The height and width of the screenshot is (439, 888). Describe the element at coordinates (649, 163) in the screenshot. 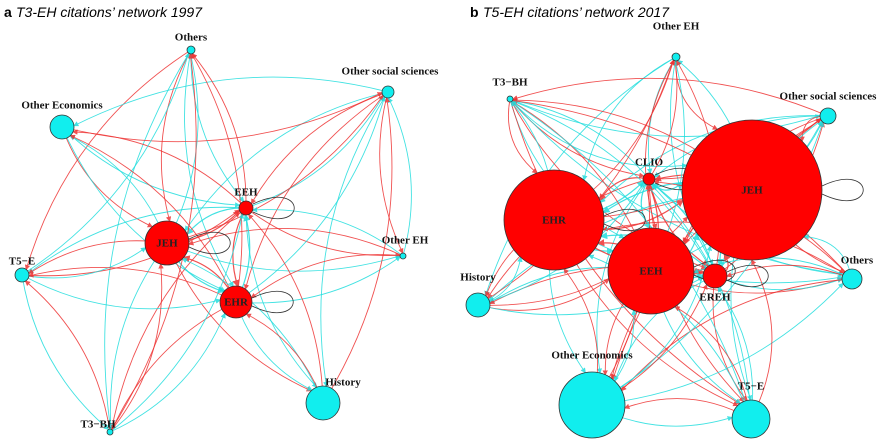

I see `node-label: CLIO` at that location.